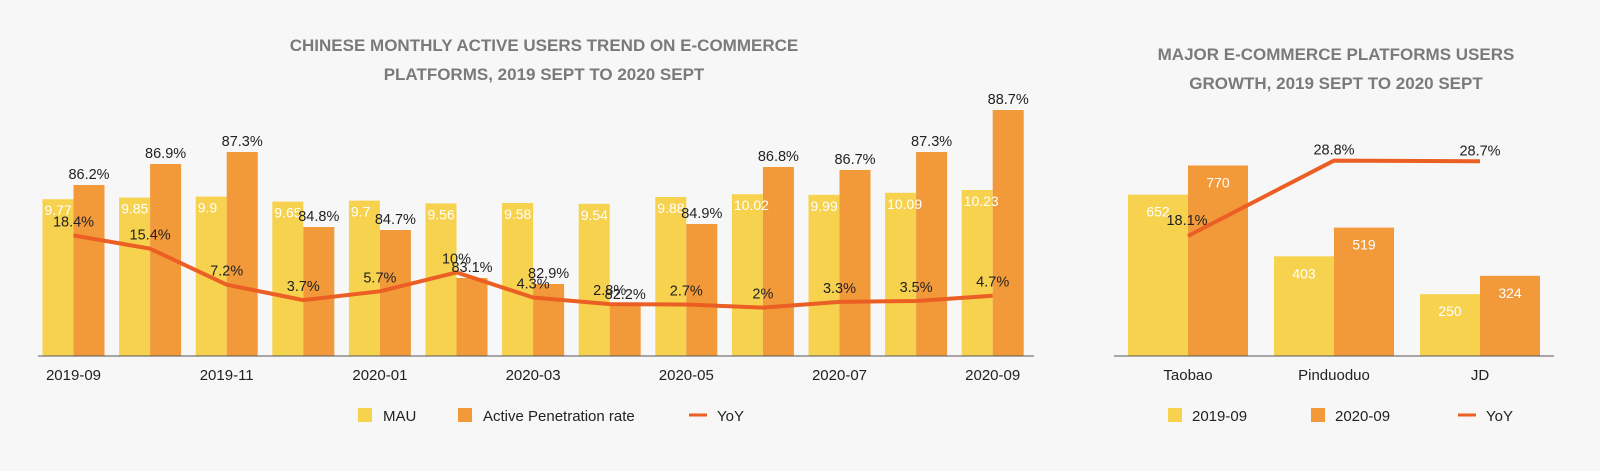  What do you see at coordinates (1304, 306) in the screenshot?
I see `bar-2019-Pinduoduo` at bounding box center [1304, 306].